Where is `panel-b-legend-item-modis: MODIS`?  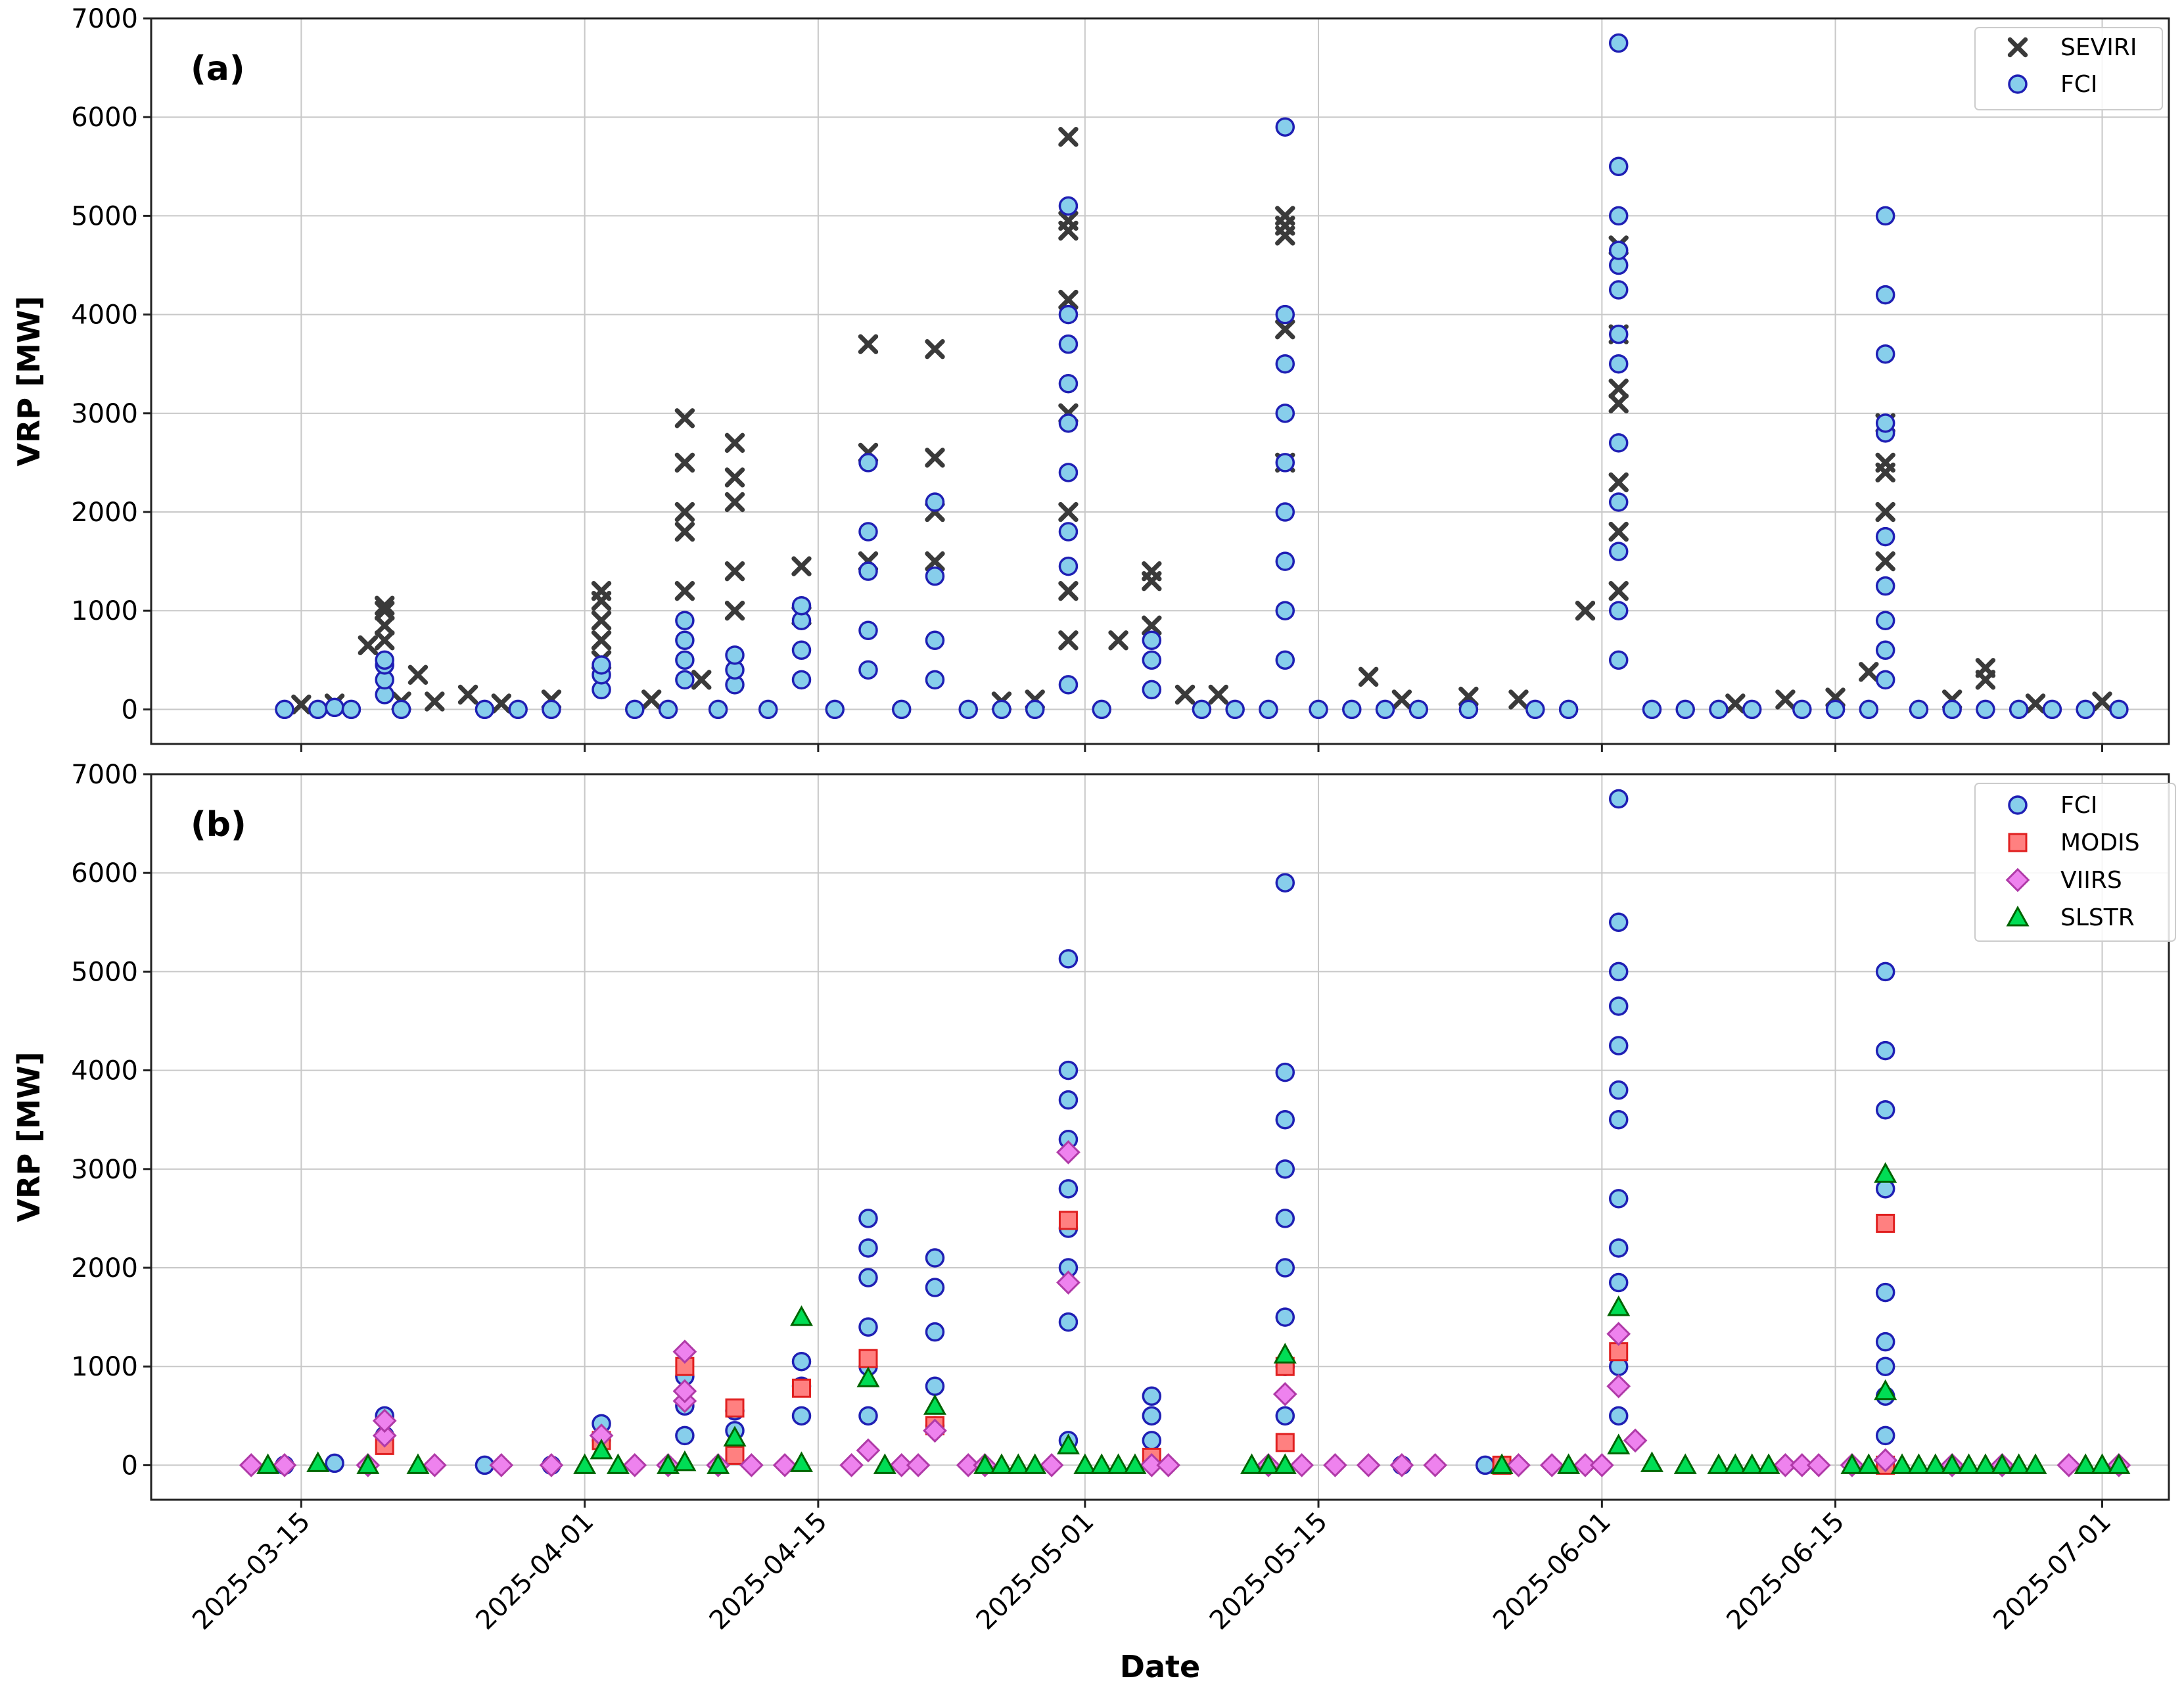 panel-b-legend-item-modis: MODIS is located at coordinates (2074, 842).